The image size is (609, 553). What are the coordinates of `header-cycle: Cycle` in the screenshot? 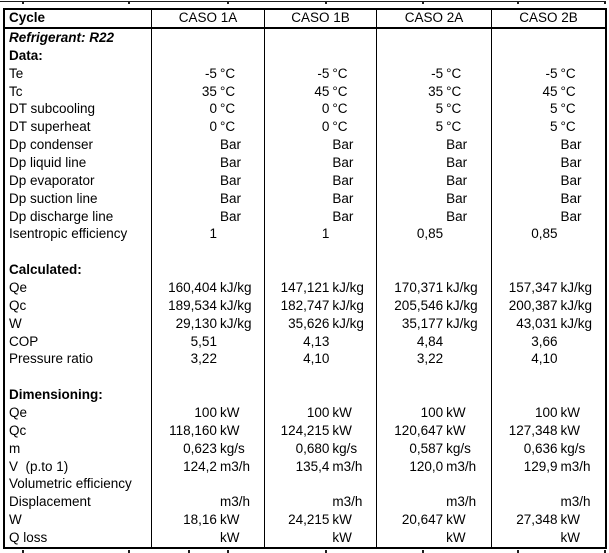 It's located at (78, 18).